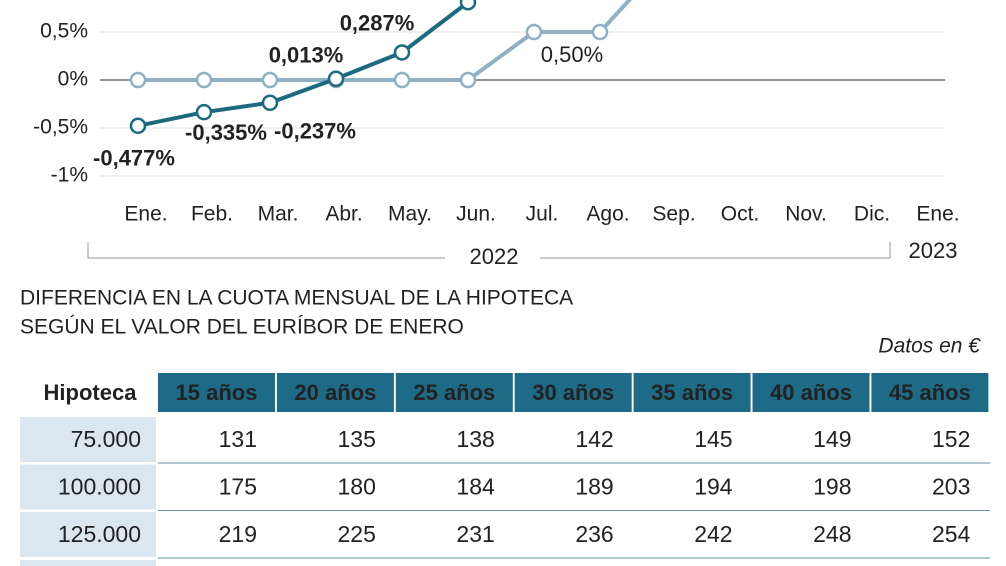  I want to click on data-label: -0,335%, so click(226, 132).